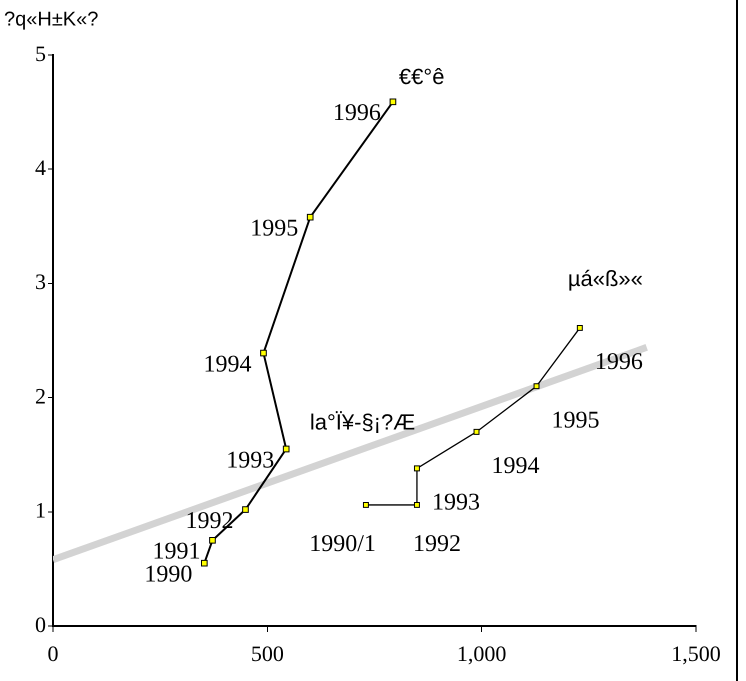  I want to click on y-tick-label: 3, so click(40, 281).